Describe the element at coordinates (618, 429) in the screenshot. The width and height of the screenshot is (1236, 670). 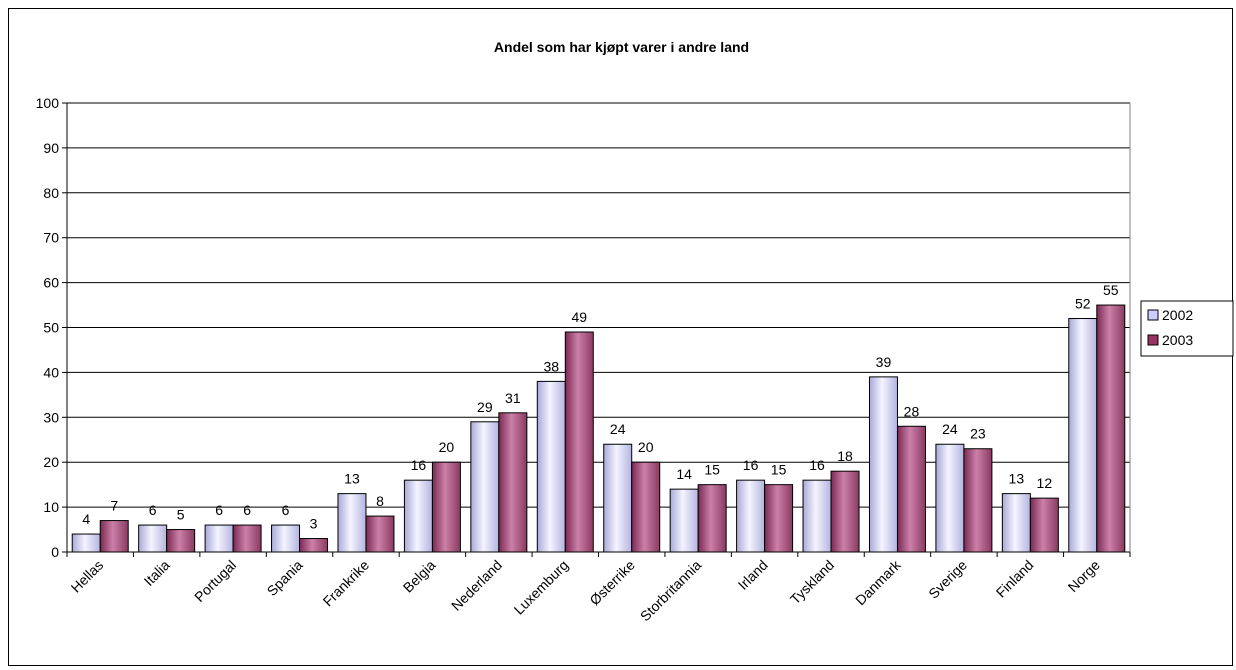
I see `data-label-2002-Østerrike: 24` at that location.